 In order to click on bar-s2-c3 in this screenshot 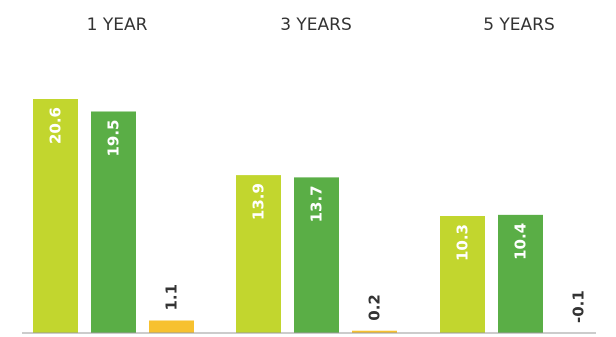, I will do `click(520, 273)`.